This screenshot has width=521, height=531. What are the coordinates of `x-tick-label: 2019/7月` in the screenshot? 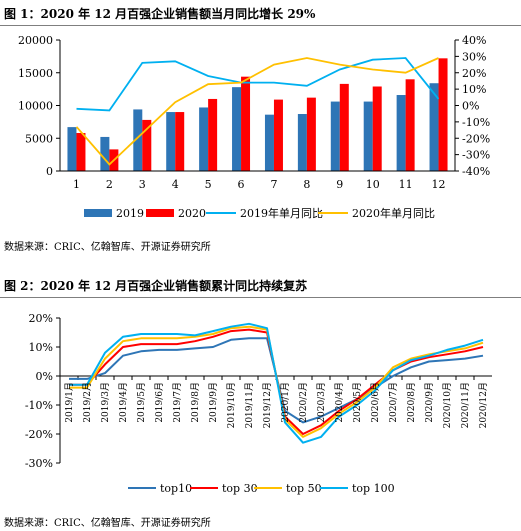 It's located at (177, 402).